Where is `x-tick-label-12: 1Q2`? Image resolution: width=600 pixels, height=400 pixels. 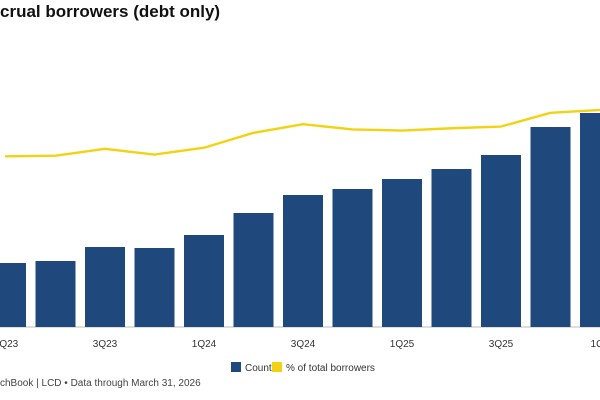
x-tick-label-12: 1Q2 is located at coordinates (595, 344).